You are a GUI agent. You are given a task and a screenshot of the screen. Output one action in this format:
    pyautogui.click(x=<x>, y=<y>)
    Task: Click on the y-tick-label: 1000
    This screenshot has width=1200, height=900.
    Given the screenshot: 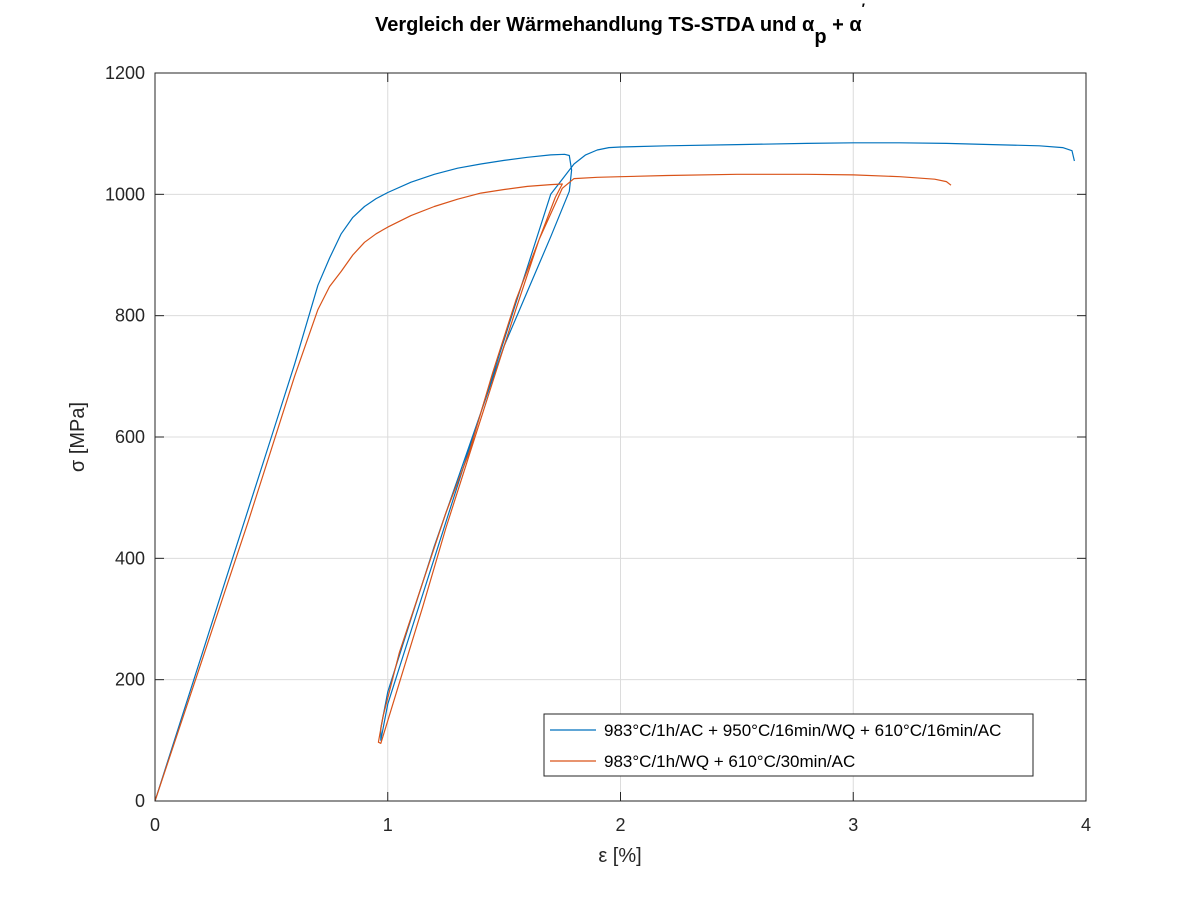 What is the action you would take?
    pyautogui.click(x=125, y=194)
    